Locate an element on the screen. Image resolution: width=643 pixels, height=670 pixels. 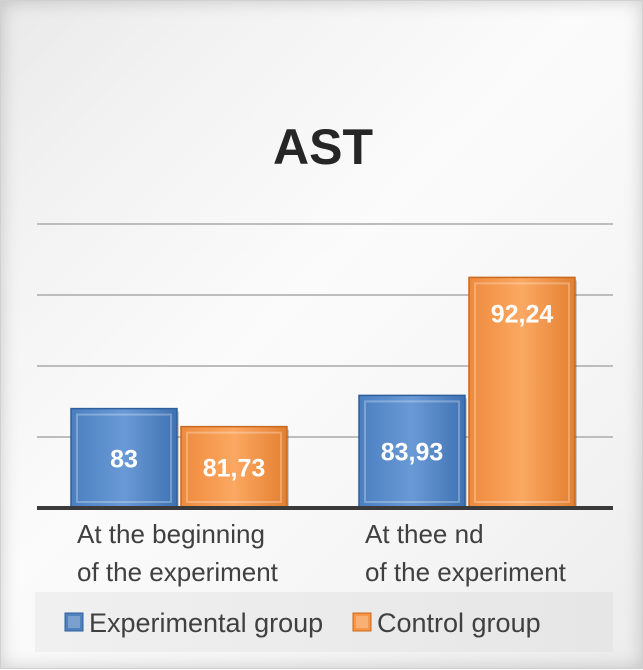
bar-experimental-2: 83,93 is located at coordinates (412, 451).